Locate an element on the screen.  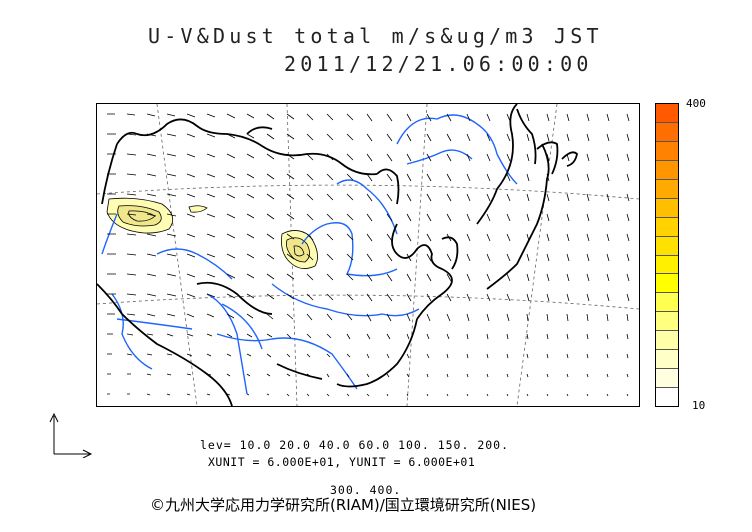
colorbar-steps is located at coordinates (667, 255).